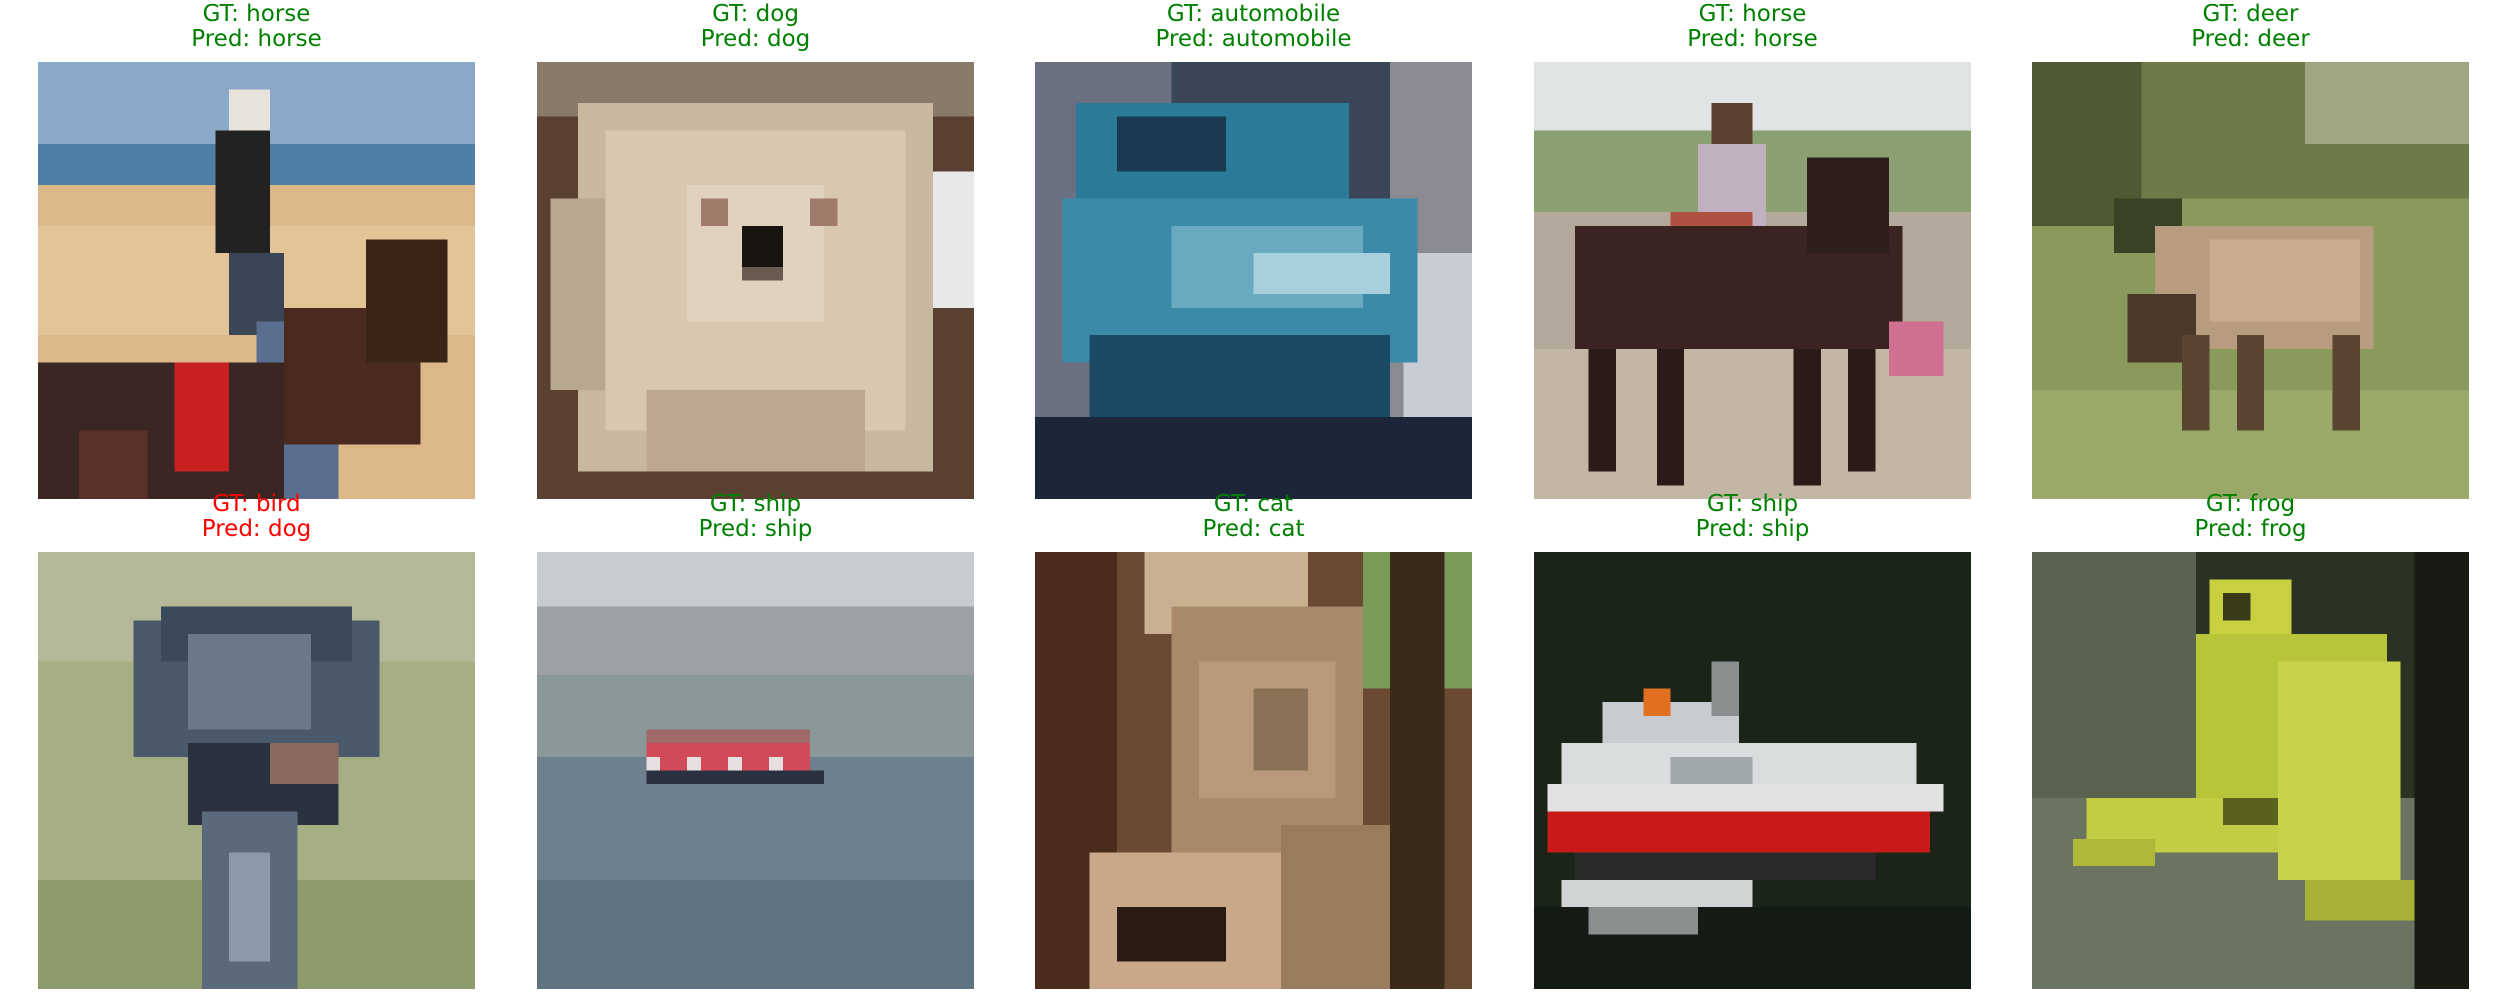 The image size is (2500, 1000). Describe the element at coordinates (755, 280) in the screenshot. I see `sample-image-fluffy-dog` at that location.